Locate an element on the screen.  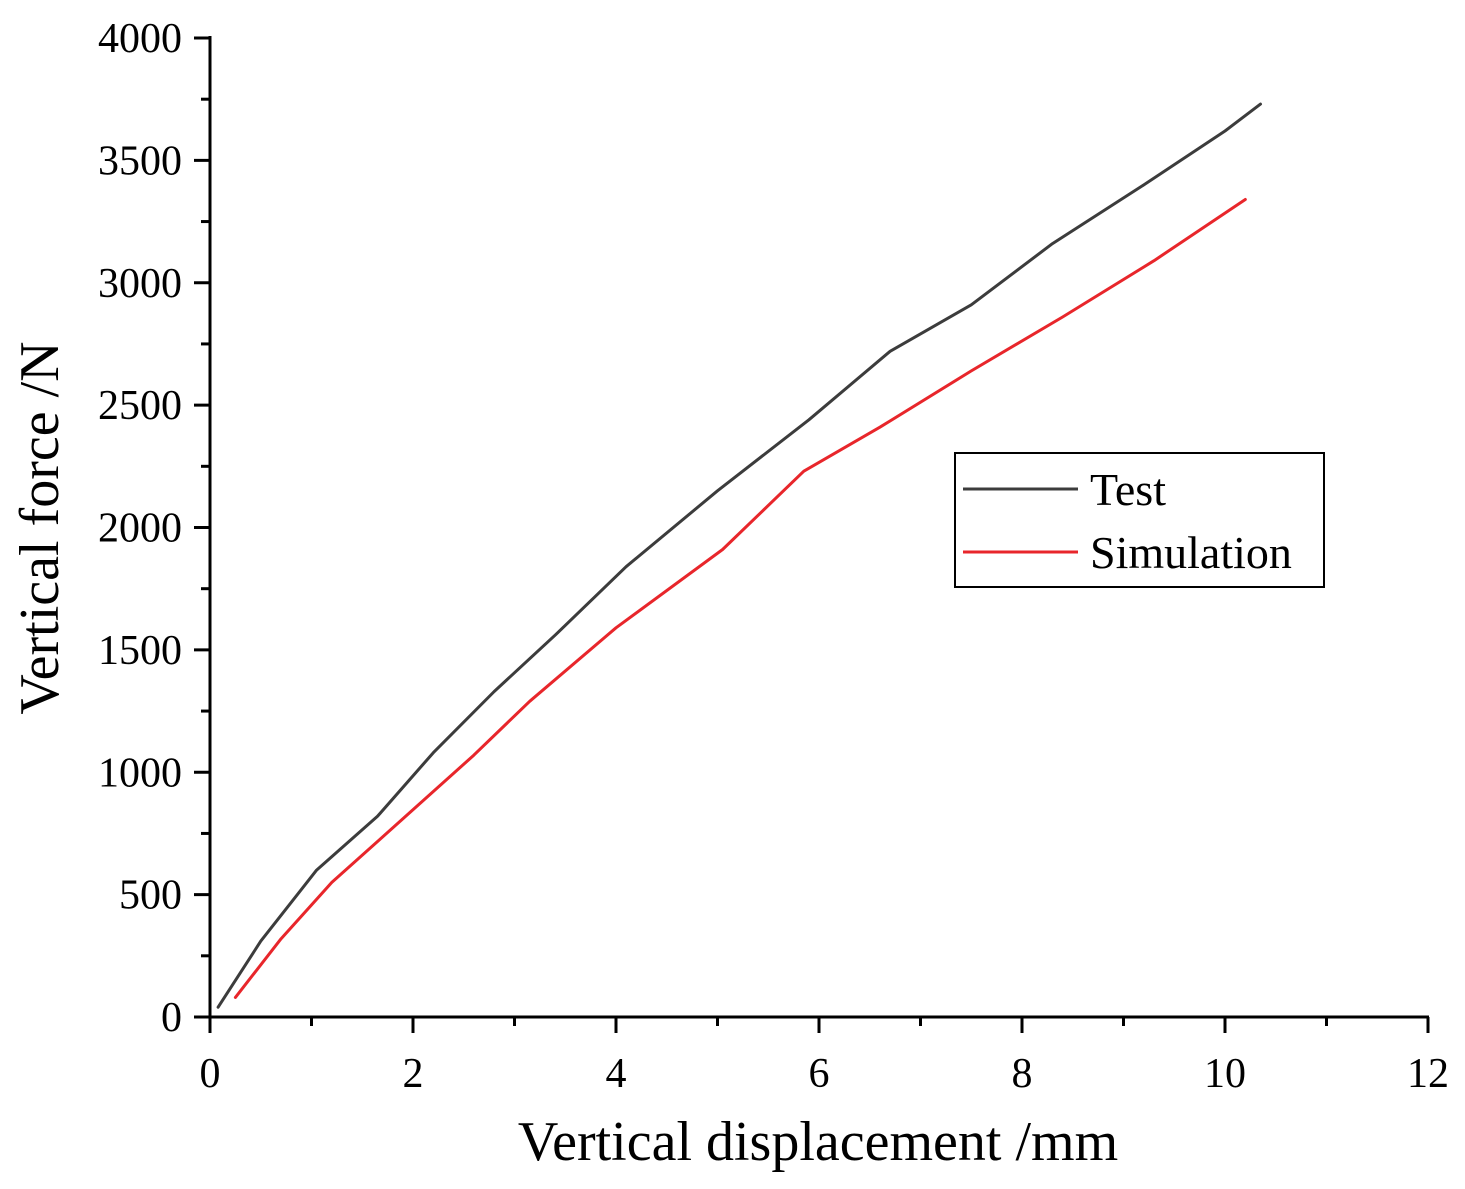
x-axis-ticks: 0 2 4 6 8 10 12 is located at coordinates (824, 1057).